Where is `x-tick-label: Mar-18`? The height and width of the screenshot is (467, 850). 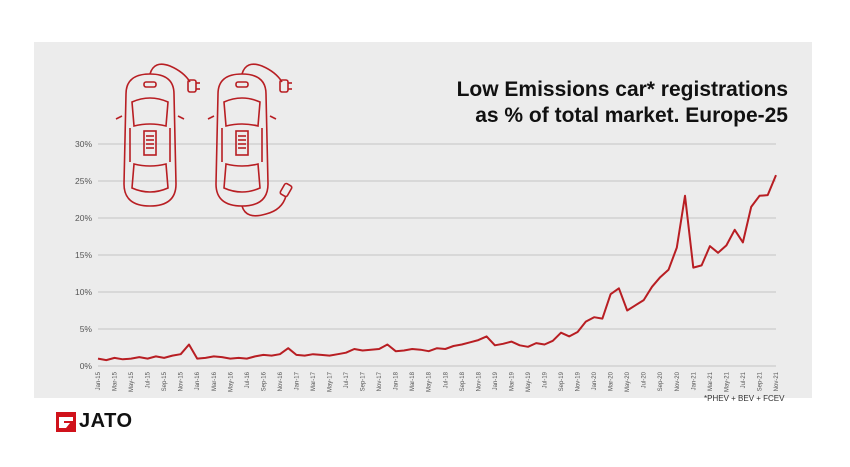
x-tick-label: Mar-18 is located at coordinates (413, 381).